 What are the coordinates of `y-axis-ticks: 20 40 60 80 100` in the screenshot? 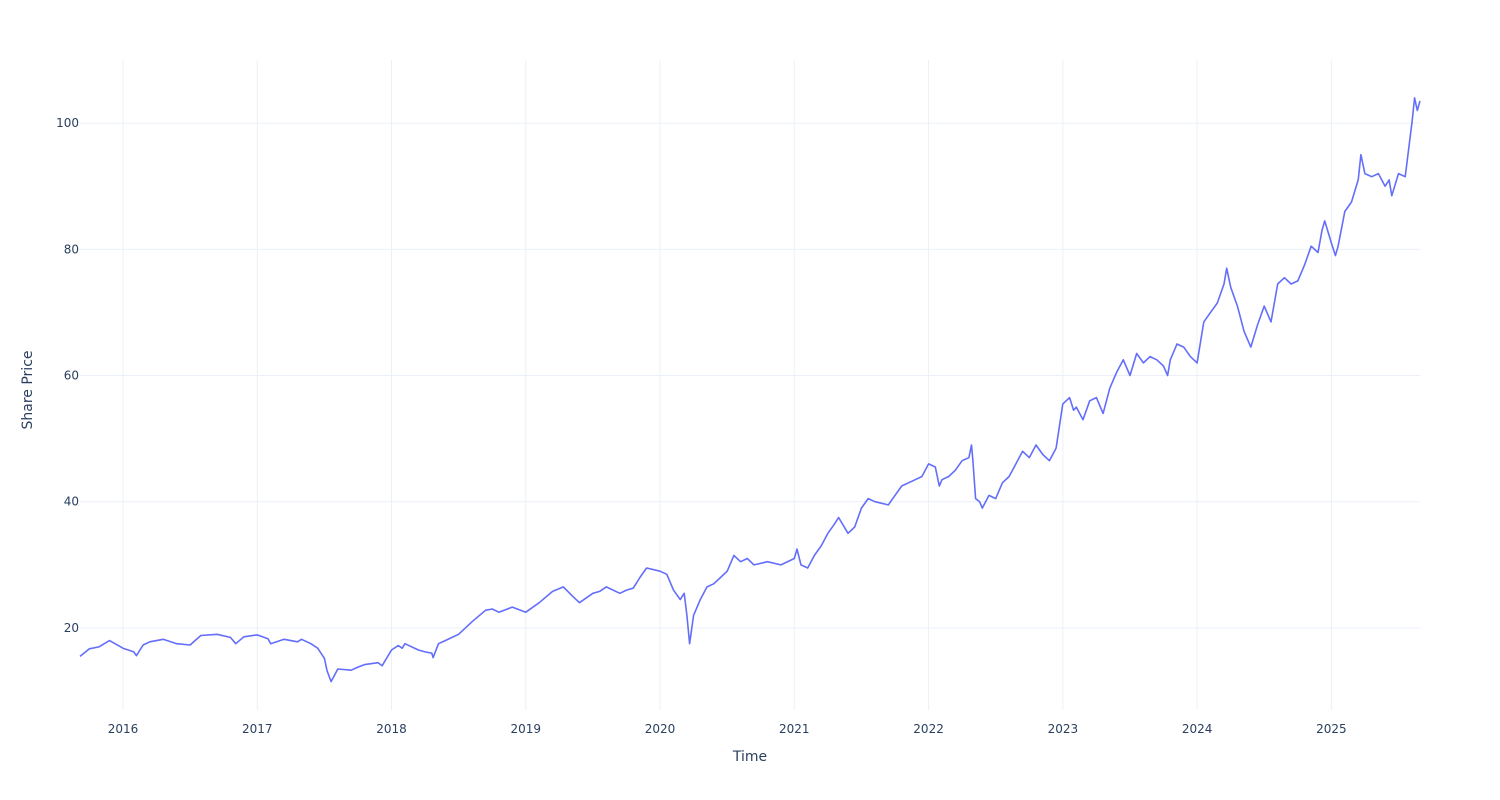 It's located at (67, 375).